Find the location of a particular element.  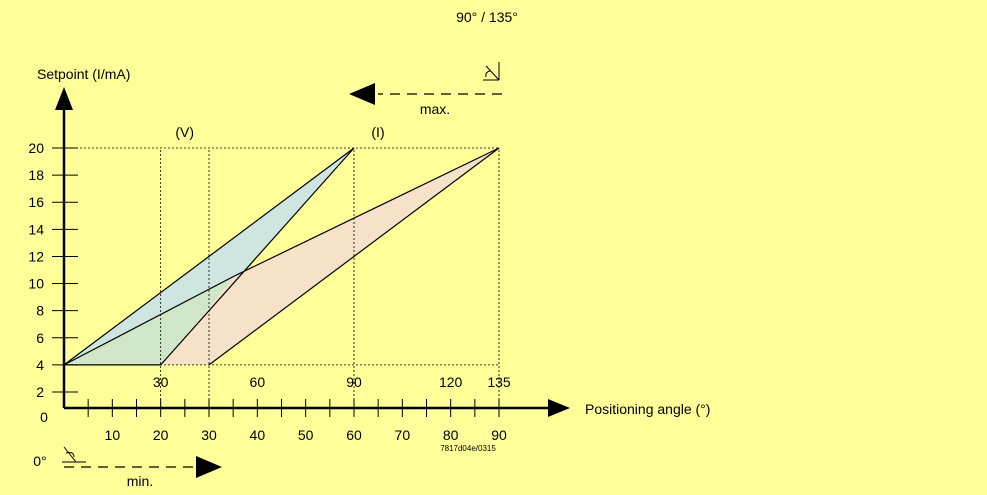

curve-label-I: (I) is located at coordinates (377, 132).